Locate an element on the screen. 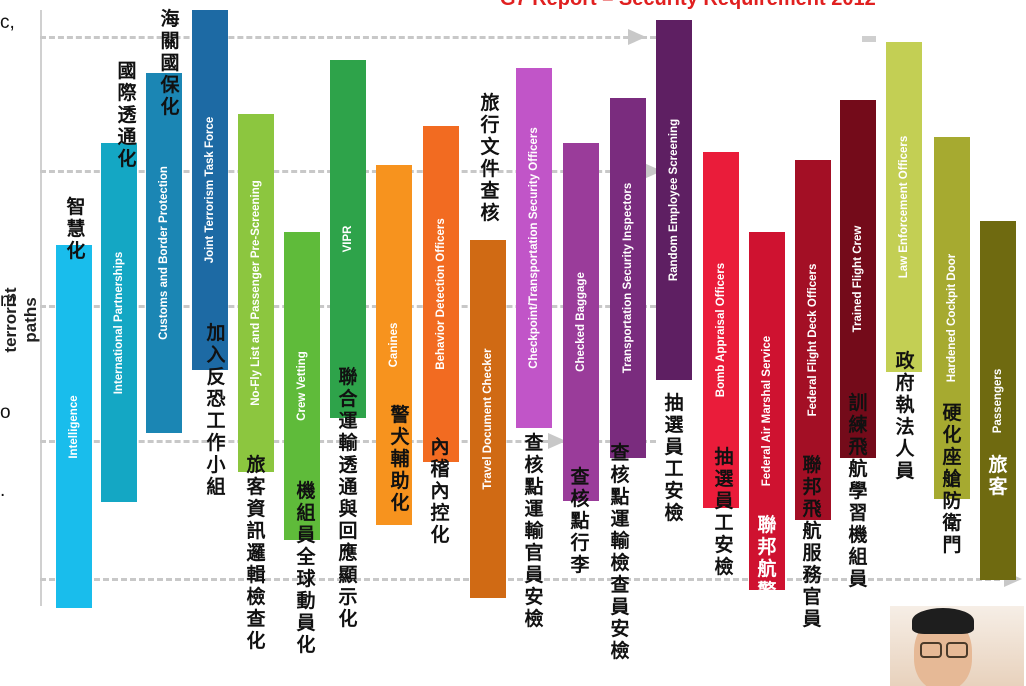 This screenshot has width=1026, height=686. defense-bar: Federal Flight Deck Officers is located at coordinates (813, 340).